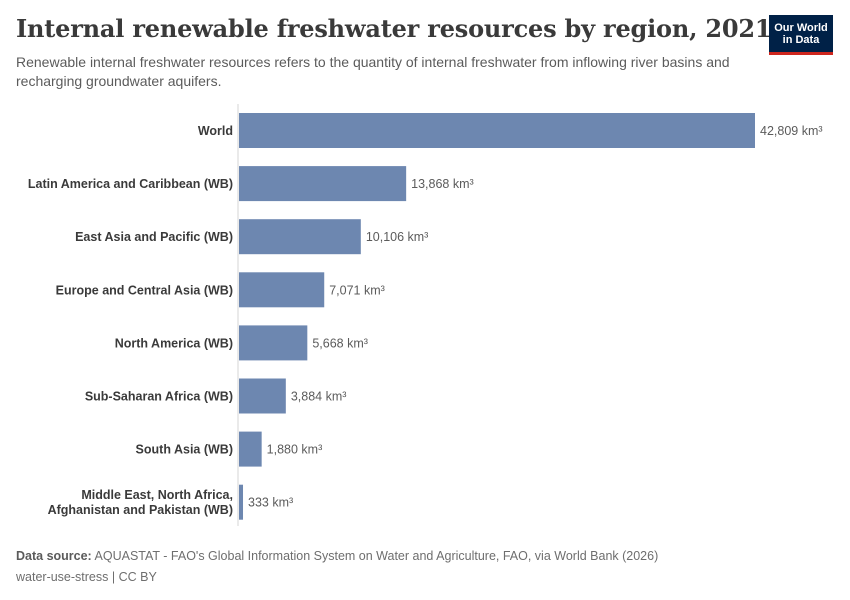 Image resolution: width=850 pixels, height=600 pixels. What do you see at coordinates (154, 237) in the screenshot?
I see `category-label: East Asia and Pacific (WB)` at bounding box center [154, 237].